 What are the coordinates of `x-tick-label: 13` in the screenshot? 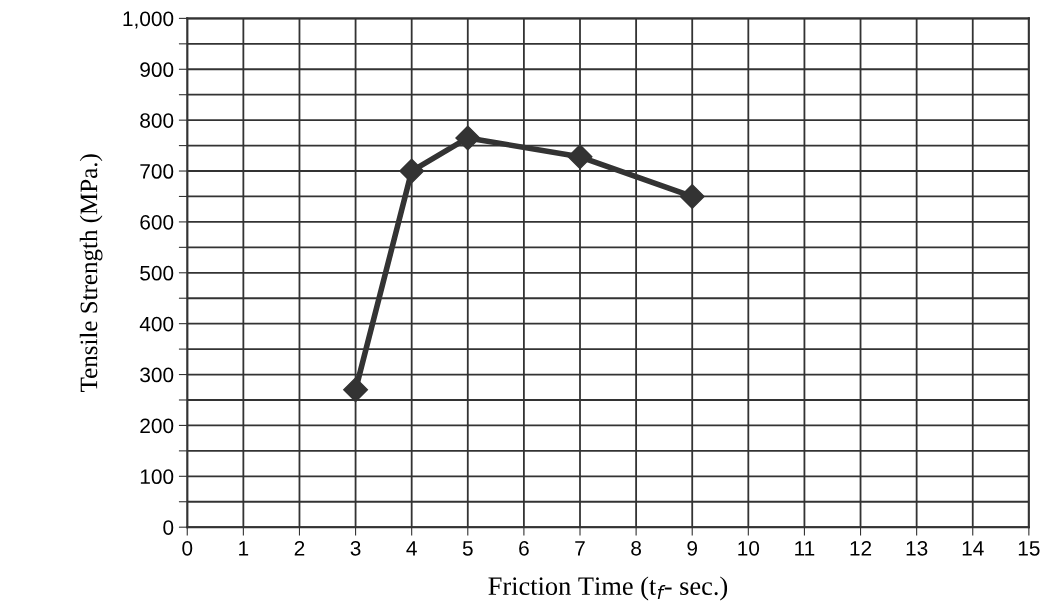 It's located at (917, 548).